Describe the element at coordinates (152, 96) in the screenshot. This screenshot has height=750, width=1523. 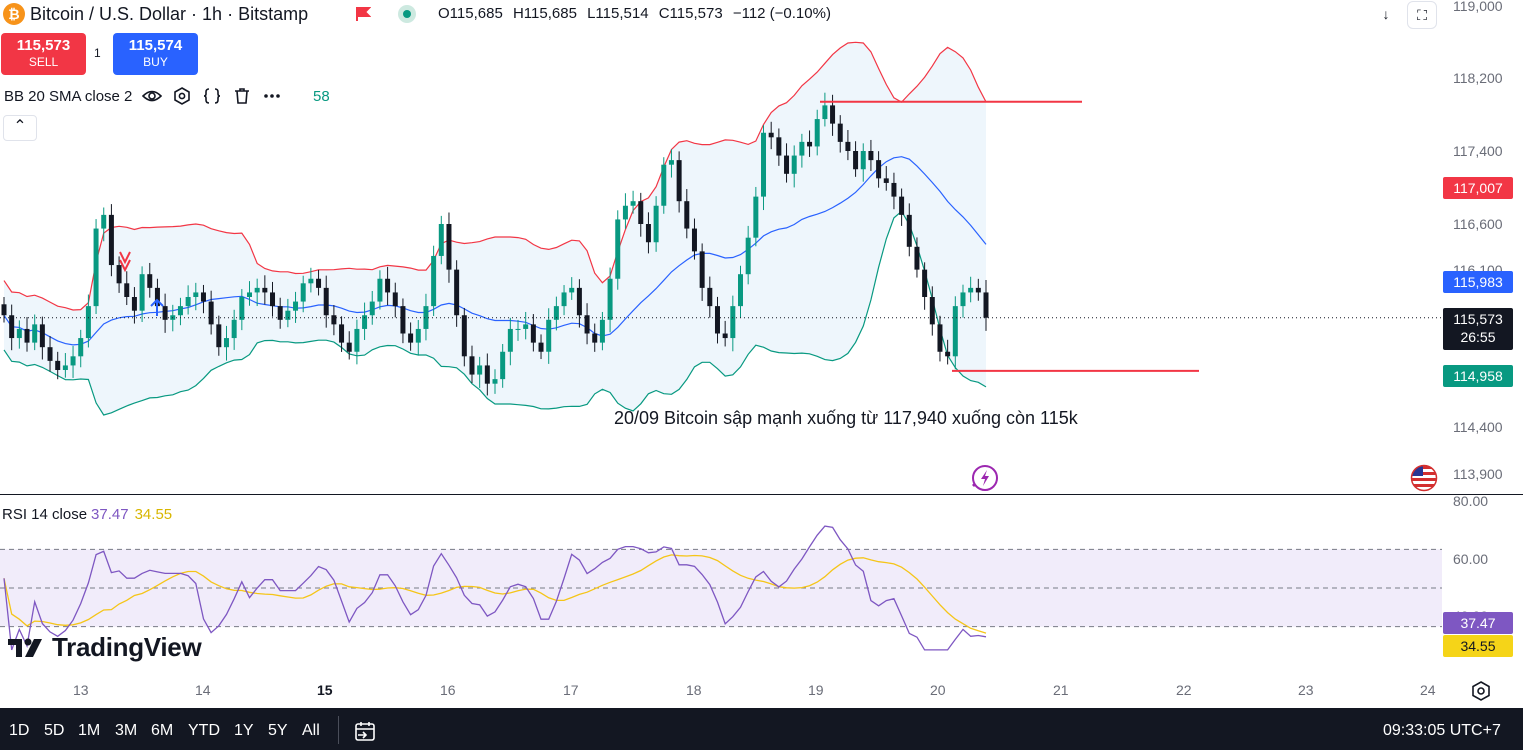
I see `eye-icon` at that location.